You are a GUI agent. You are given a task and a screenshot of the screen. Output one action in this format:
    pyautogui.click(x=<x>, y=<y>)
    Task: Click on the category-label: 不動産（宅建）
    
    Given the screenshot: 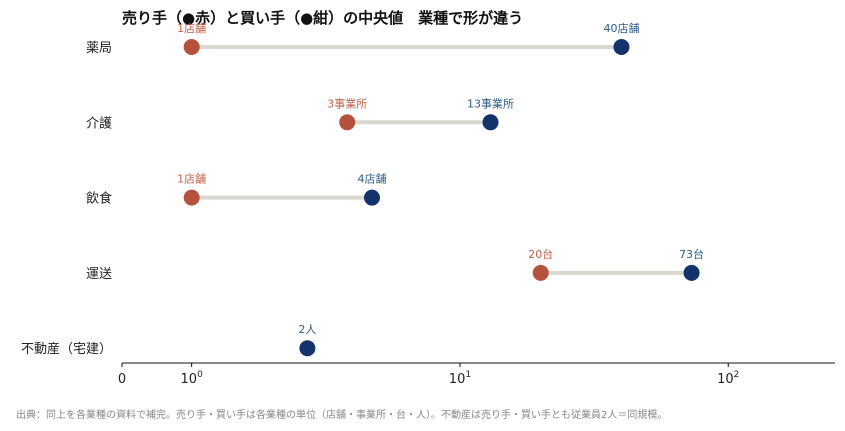 What is the action you would take?
    pyautogui.click(x=66, y=349)
    